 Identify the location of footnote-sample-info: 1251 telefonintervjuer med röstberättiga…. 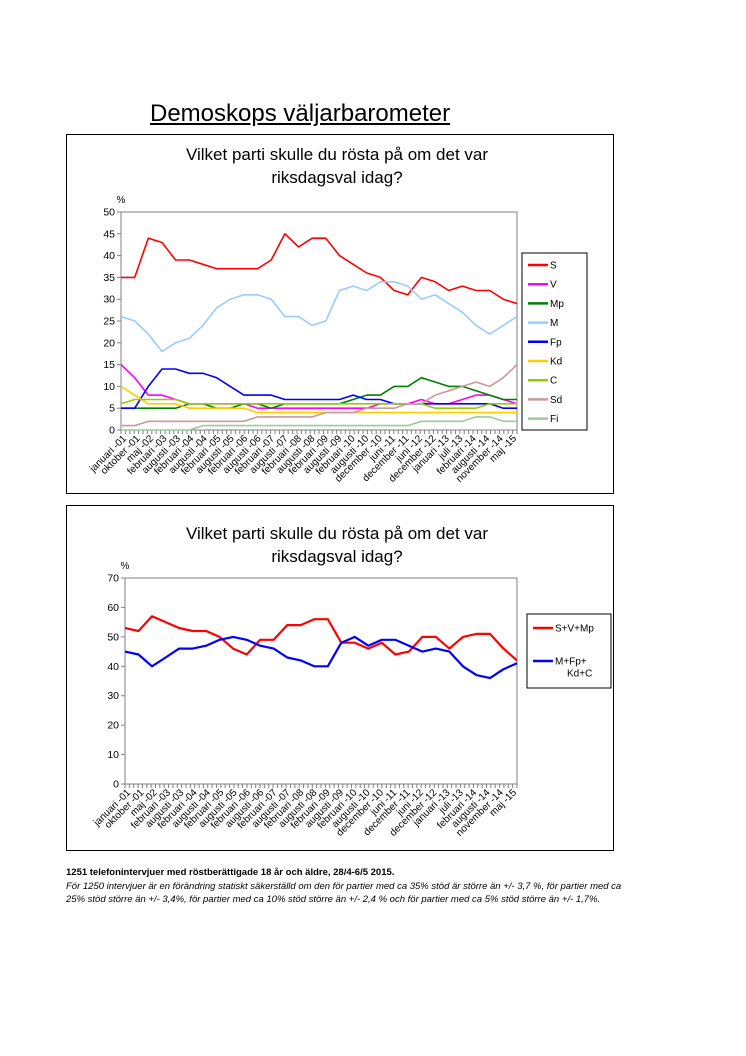
(230, 872).